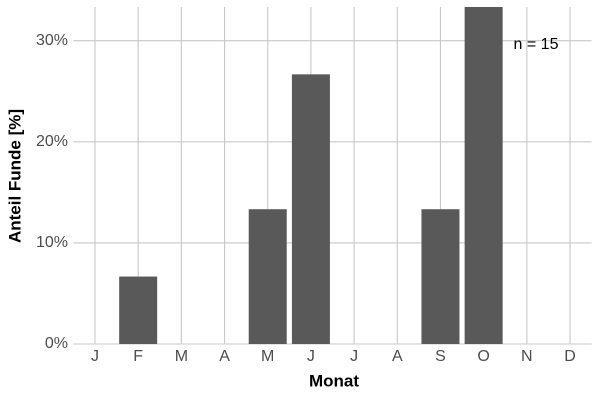  Describe the element at coordinates (483, 356) in the screenshot. I see `x-tick-label: O` at that location.